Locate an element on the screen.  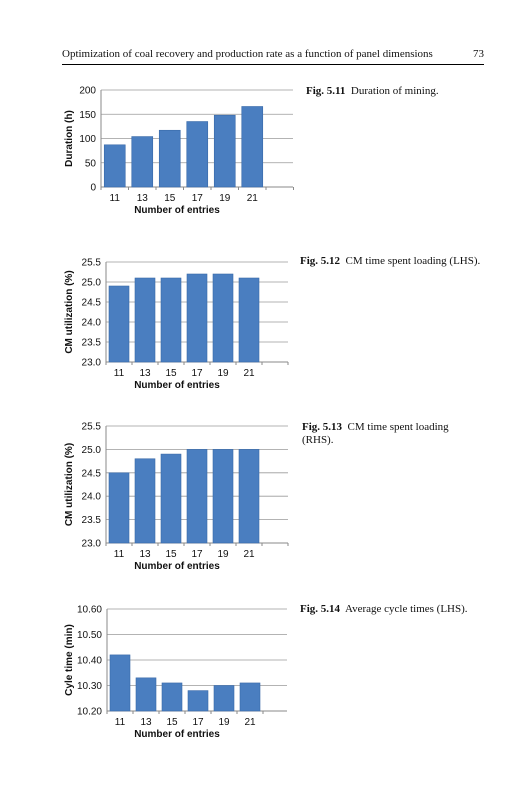
caption-text: Average cycle times (LHS). is located at coordinates (406, 609).